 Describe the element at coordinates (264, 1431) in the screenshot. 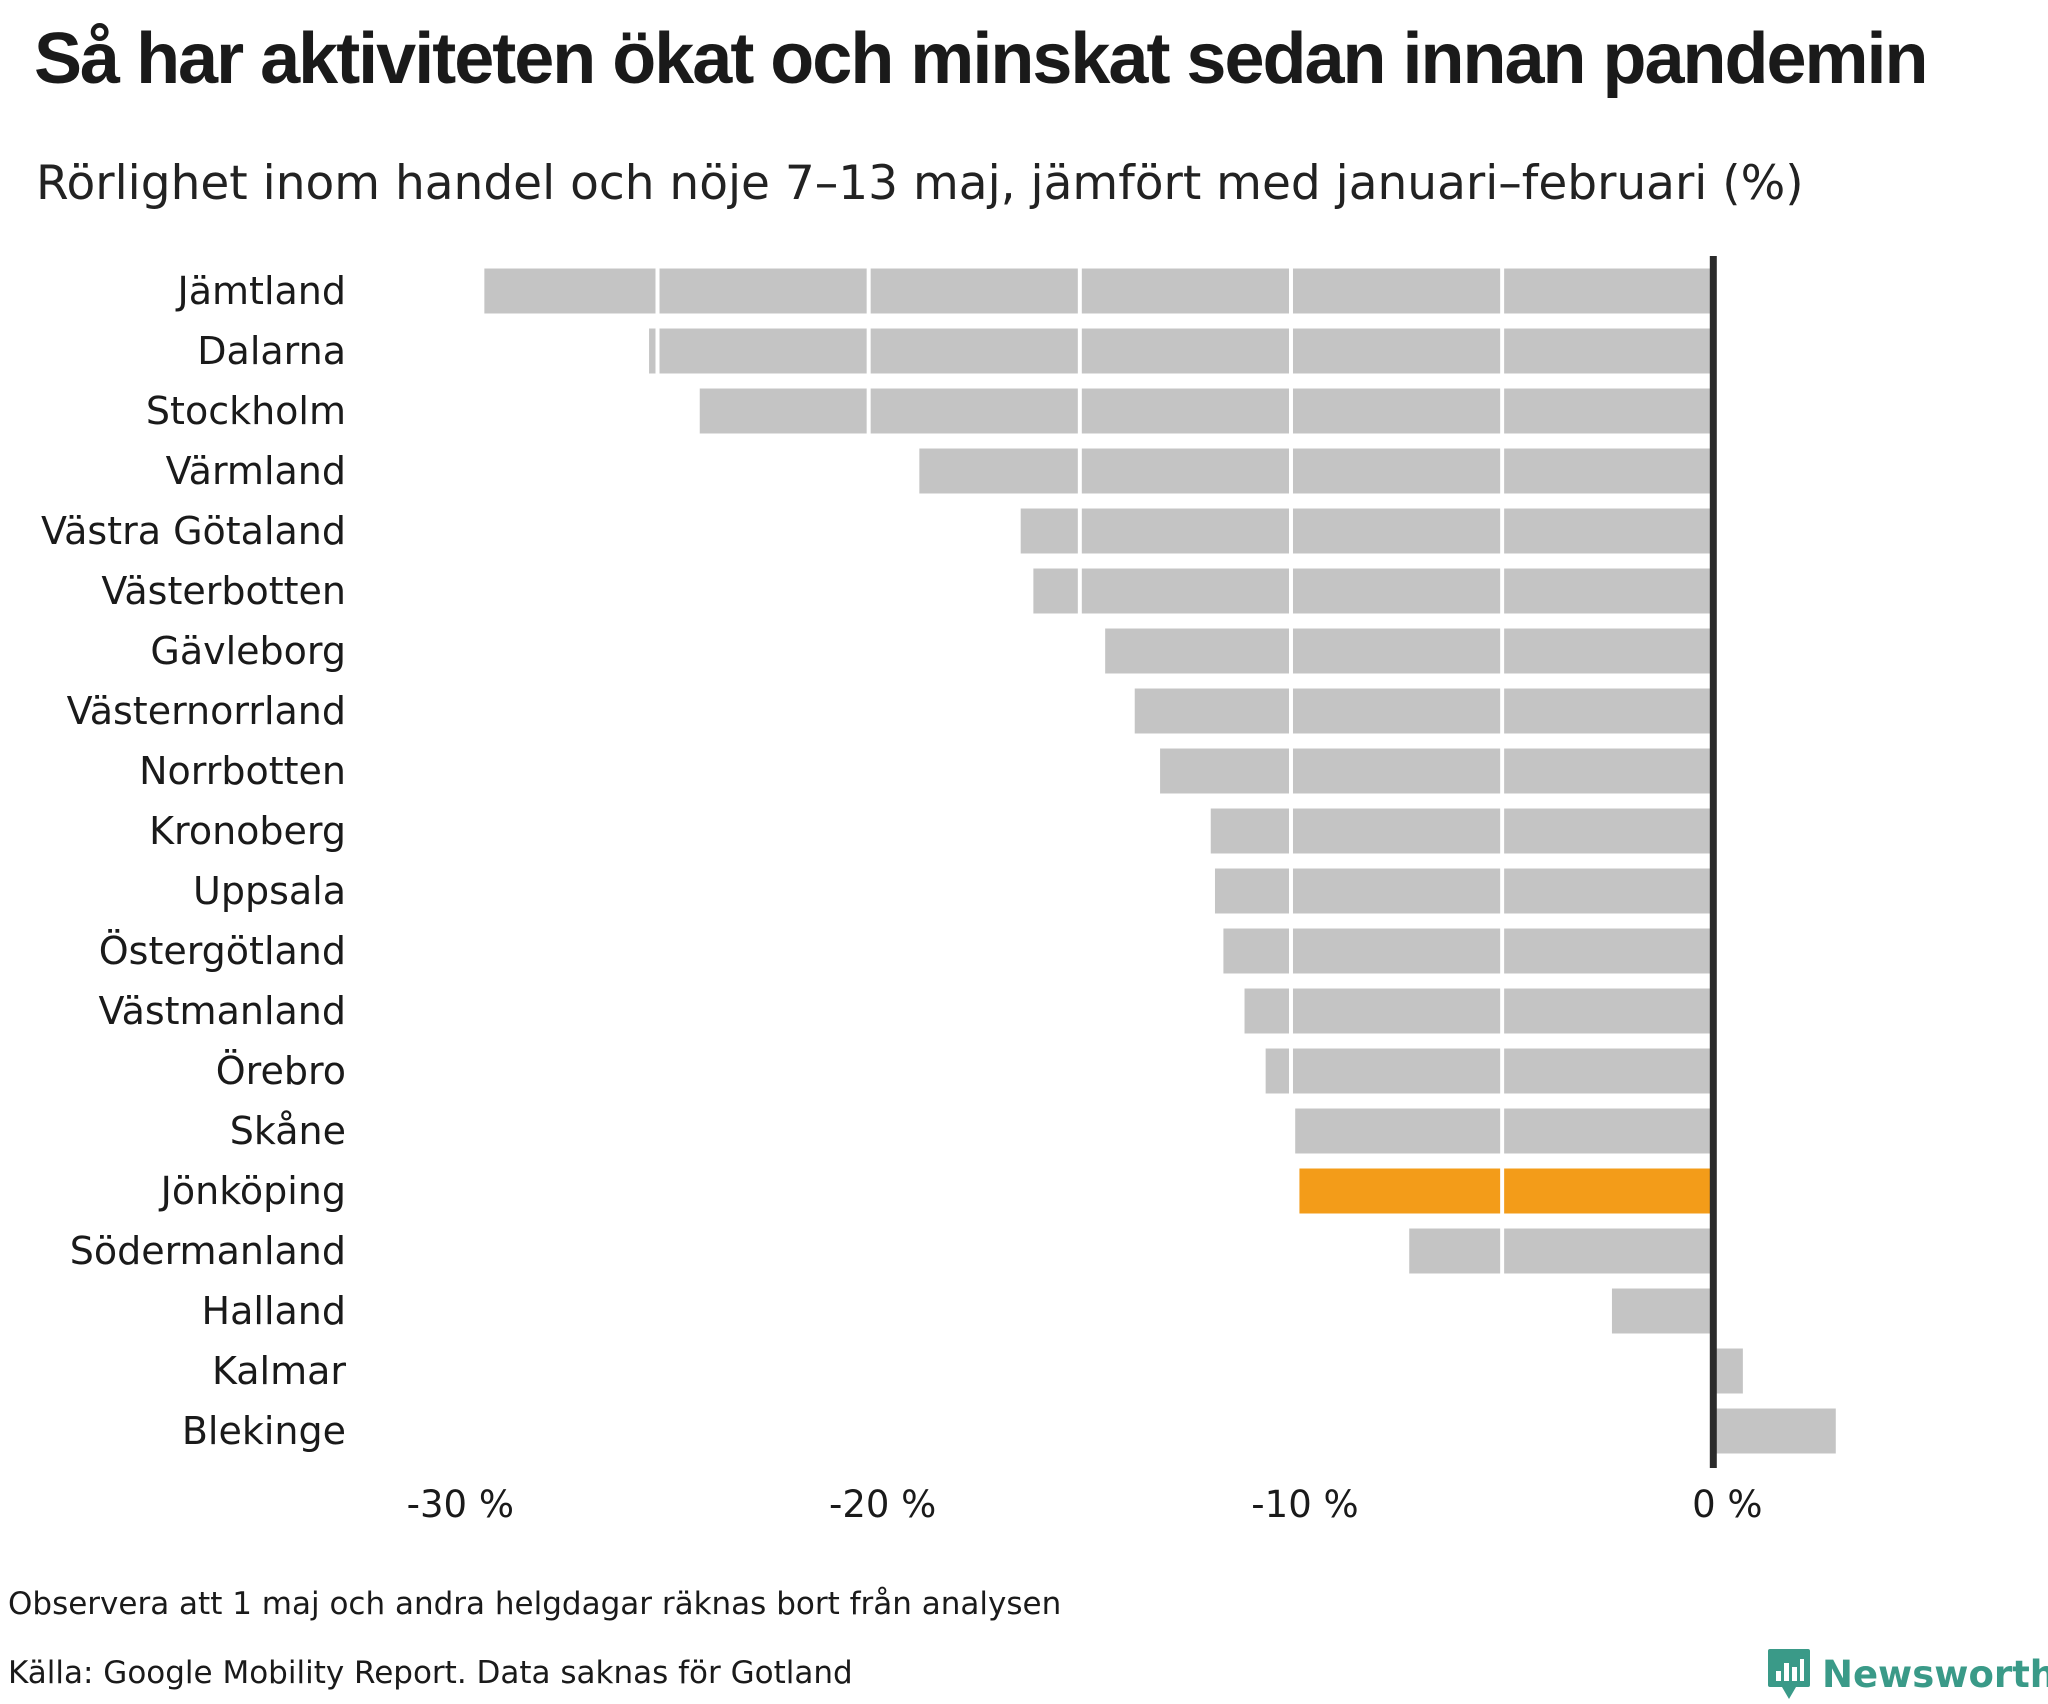

I see `category-label: Blekinge` at that location.